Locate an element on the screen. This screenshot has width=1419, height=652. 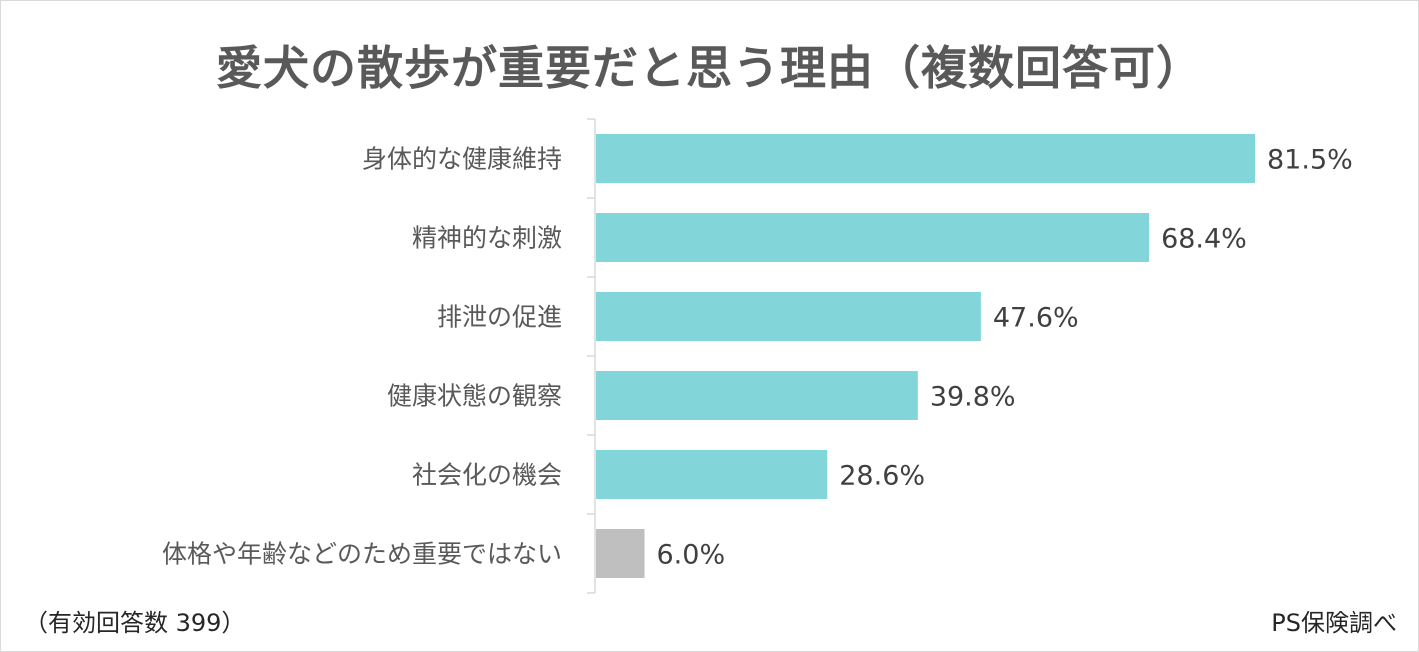
category-label: 排泄の促進 is located at coordinates (499, 317).